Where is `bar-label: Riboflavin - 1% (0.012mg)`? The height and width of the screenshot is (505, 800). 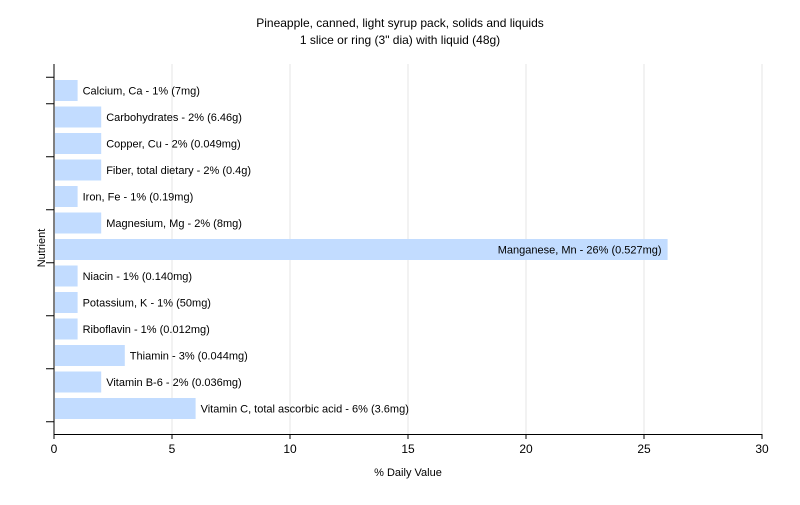 bar-label: Riboflavin - 1% (0.012mg) is located at coordinates (146, 330).